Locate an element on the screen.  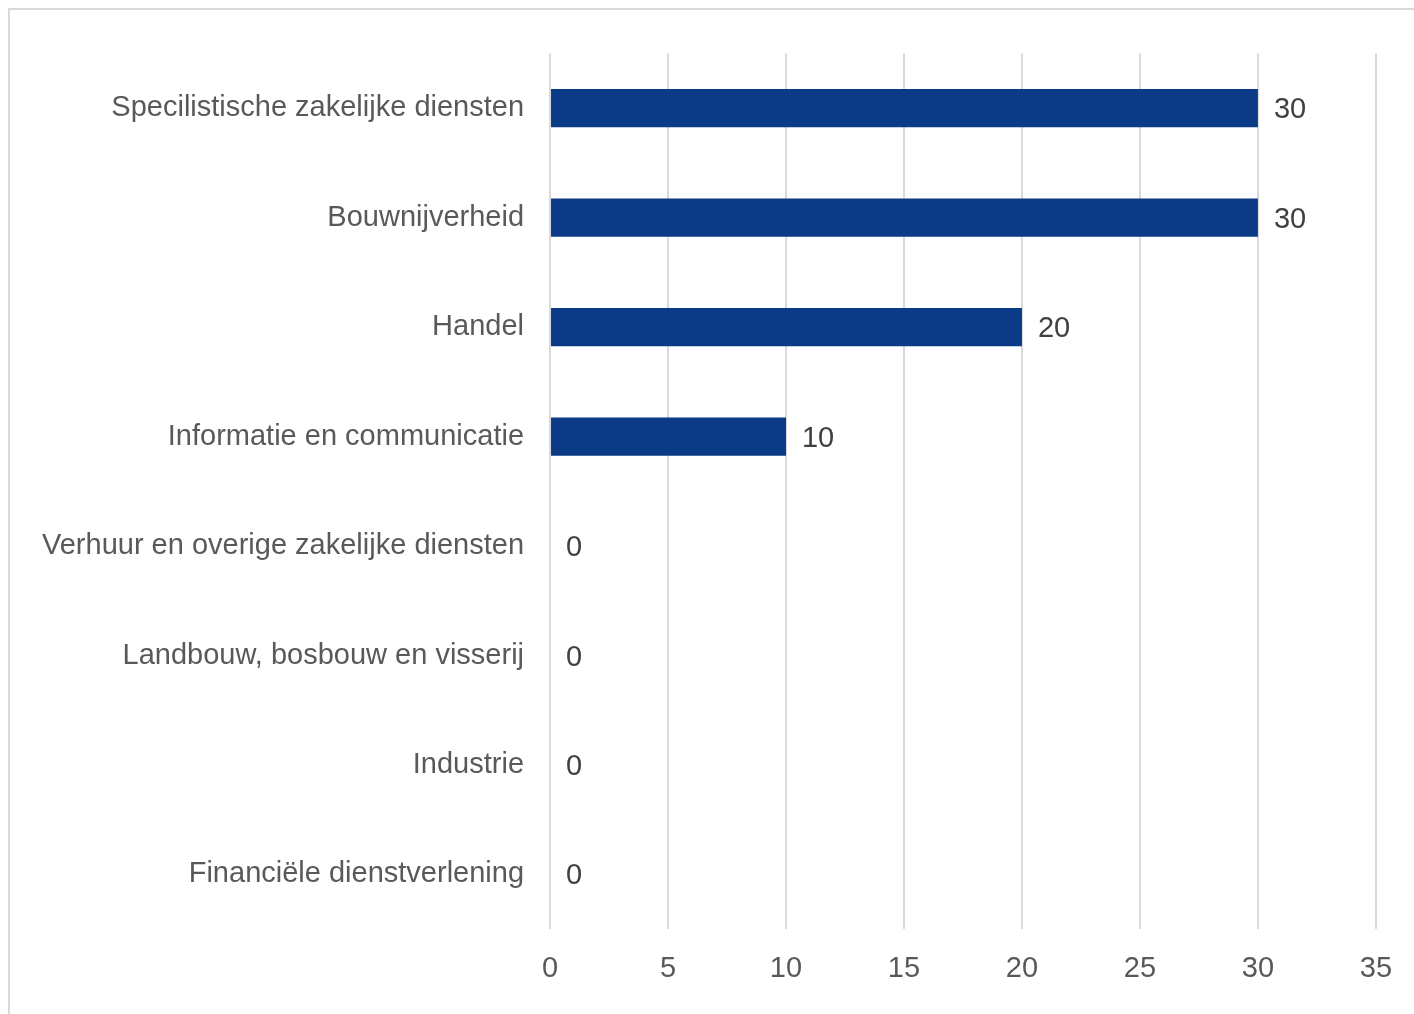
y-tick-label: Bouwnijverheid is located at coordinates (426, 215).